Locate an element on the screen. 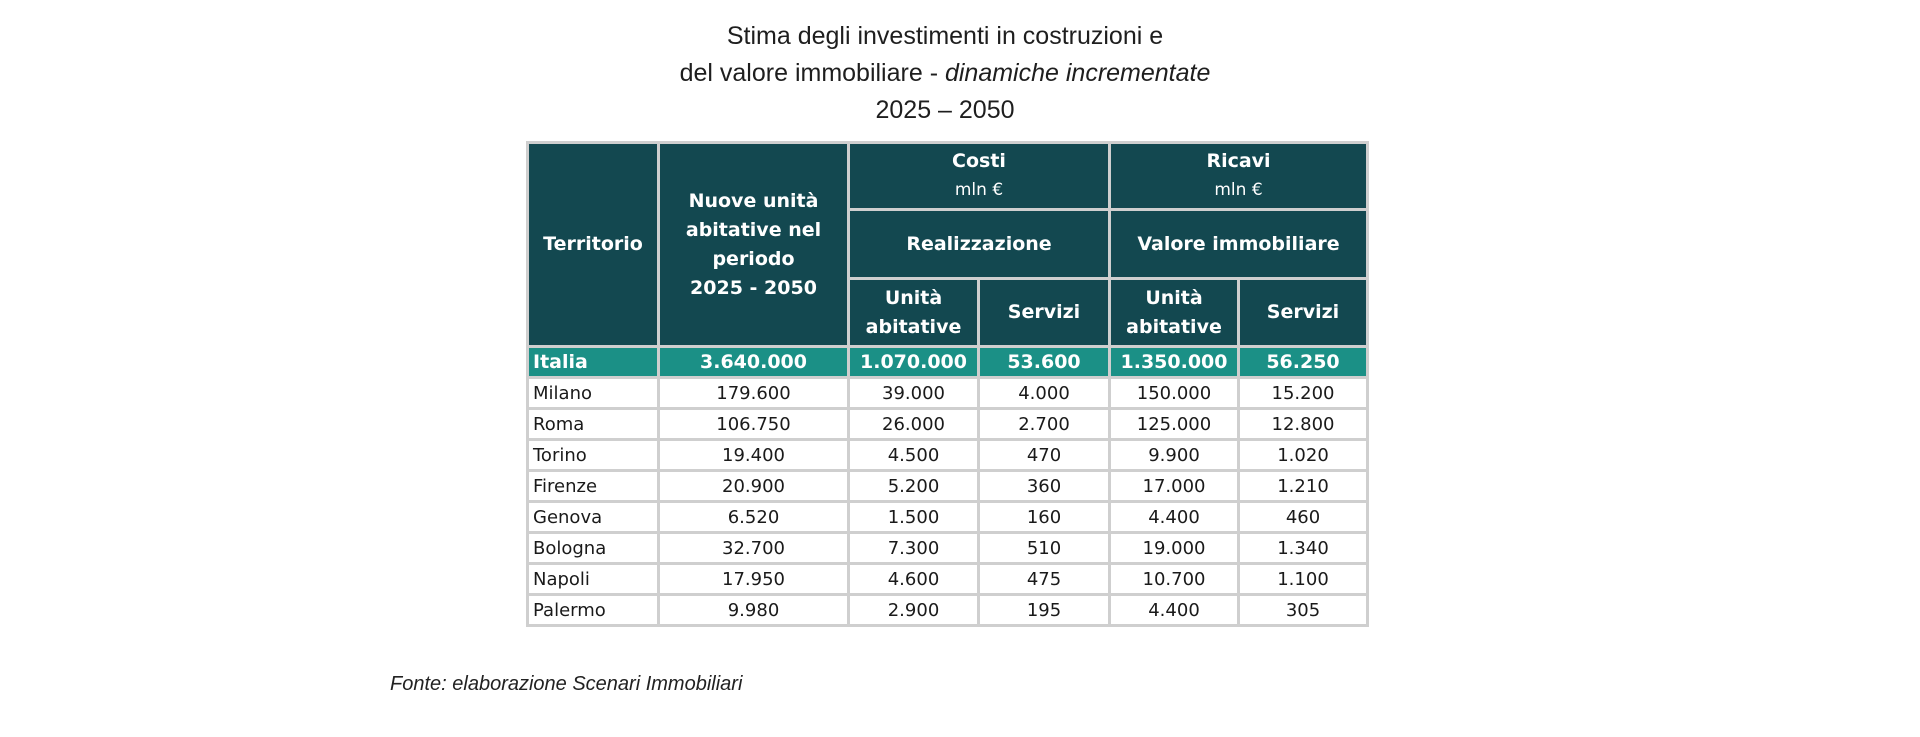 The image size is (1920, 737). header-costi-label: Costi is located at coordinates (979, 161).